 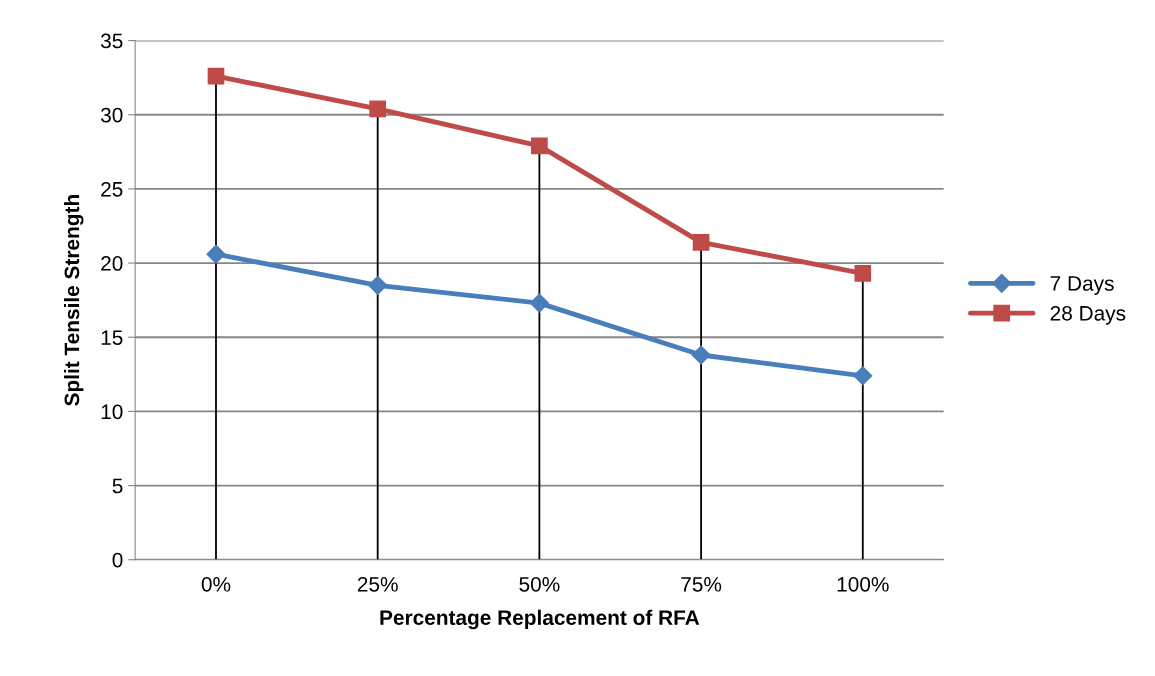 What do you see at coordinates (111, 115) in the screenshot?
I see `y-tick-label: 30` at bounding box center [111, 115].